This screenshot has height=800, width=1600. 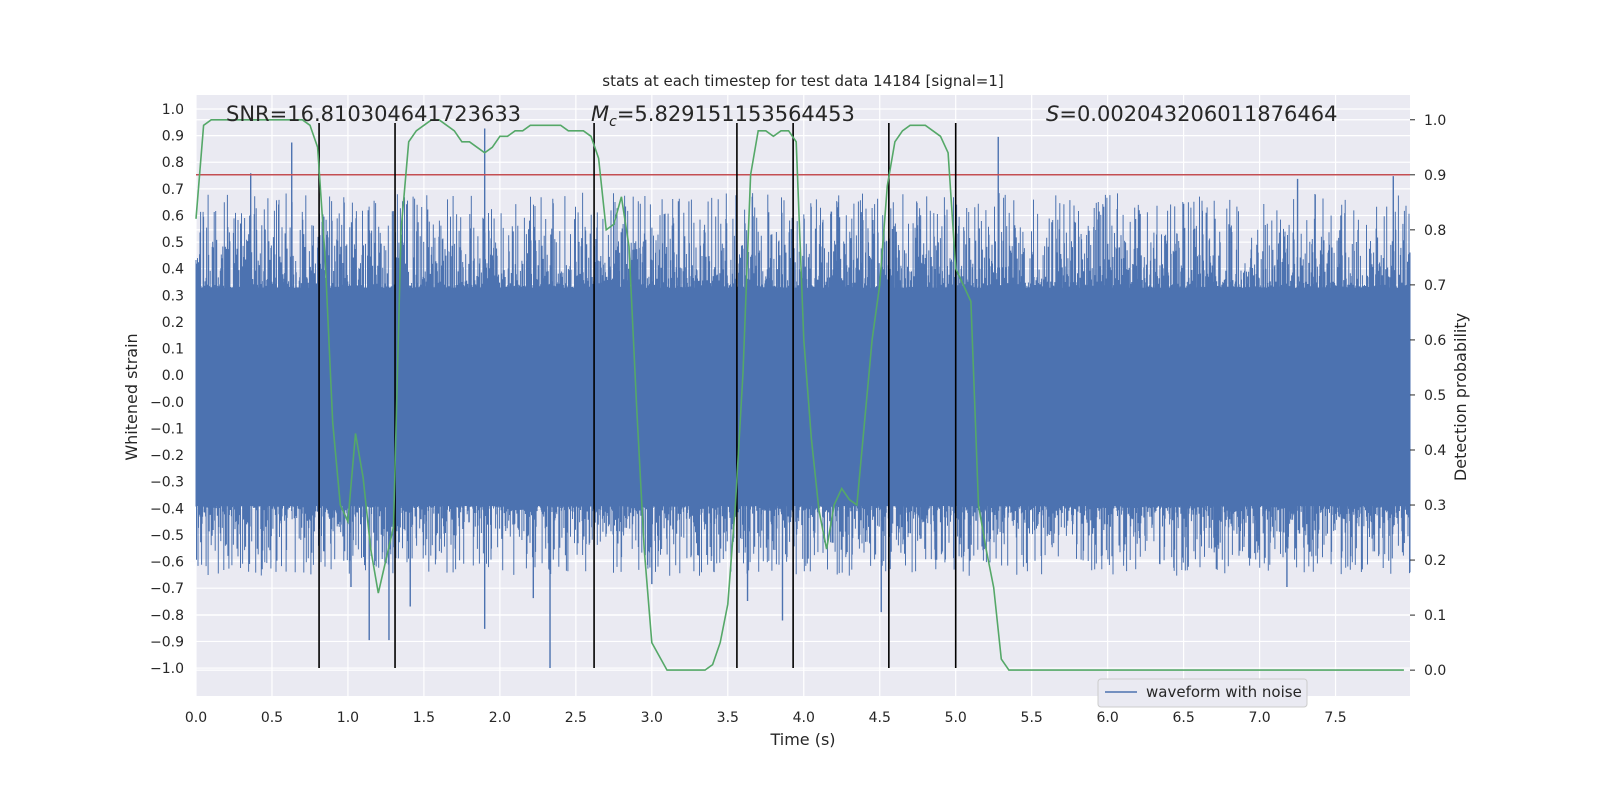 What do you see at coordinates (1435, 286) in the screenshot?
I see `y2-tick-label: 0.7` at bounding box center [1435, 286].